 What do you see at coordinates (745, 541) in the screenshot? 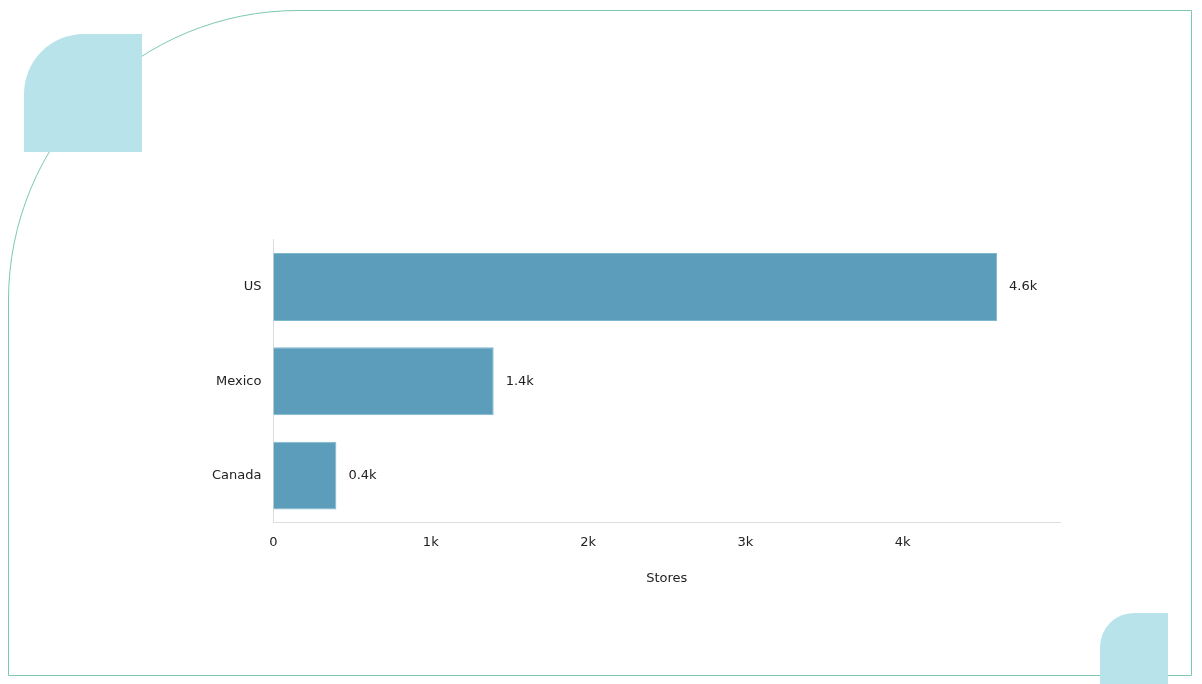
I see `x-tick-label: 3k` at bounding box center [745, 541].